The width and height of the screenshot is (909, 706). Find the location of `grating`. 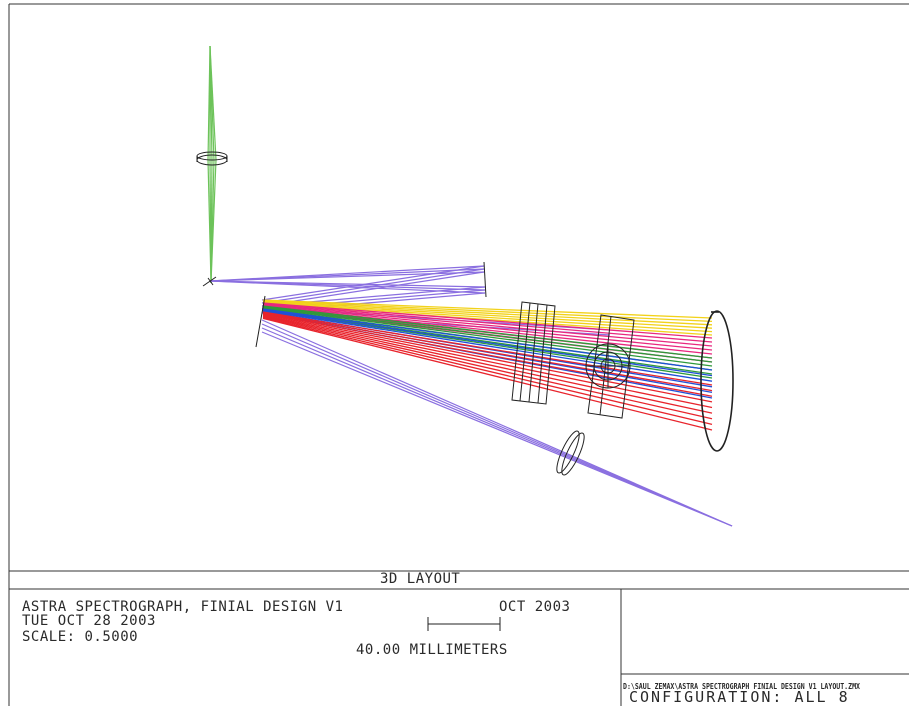

grating is located at coordinates (260, 321).